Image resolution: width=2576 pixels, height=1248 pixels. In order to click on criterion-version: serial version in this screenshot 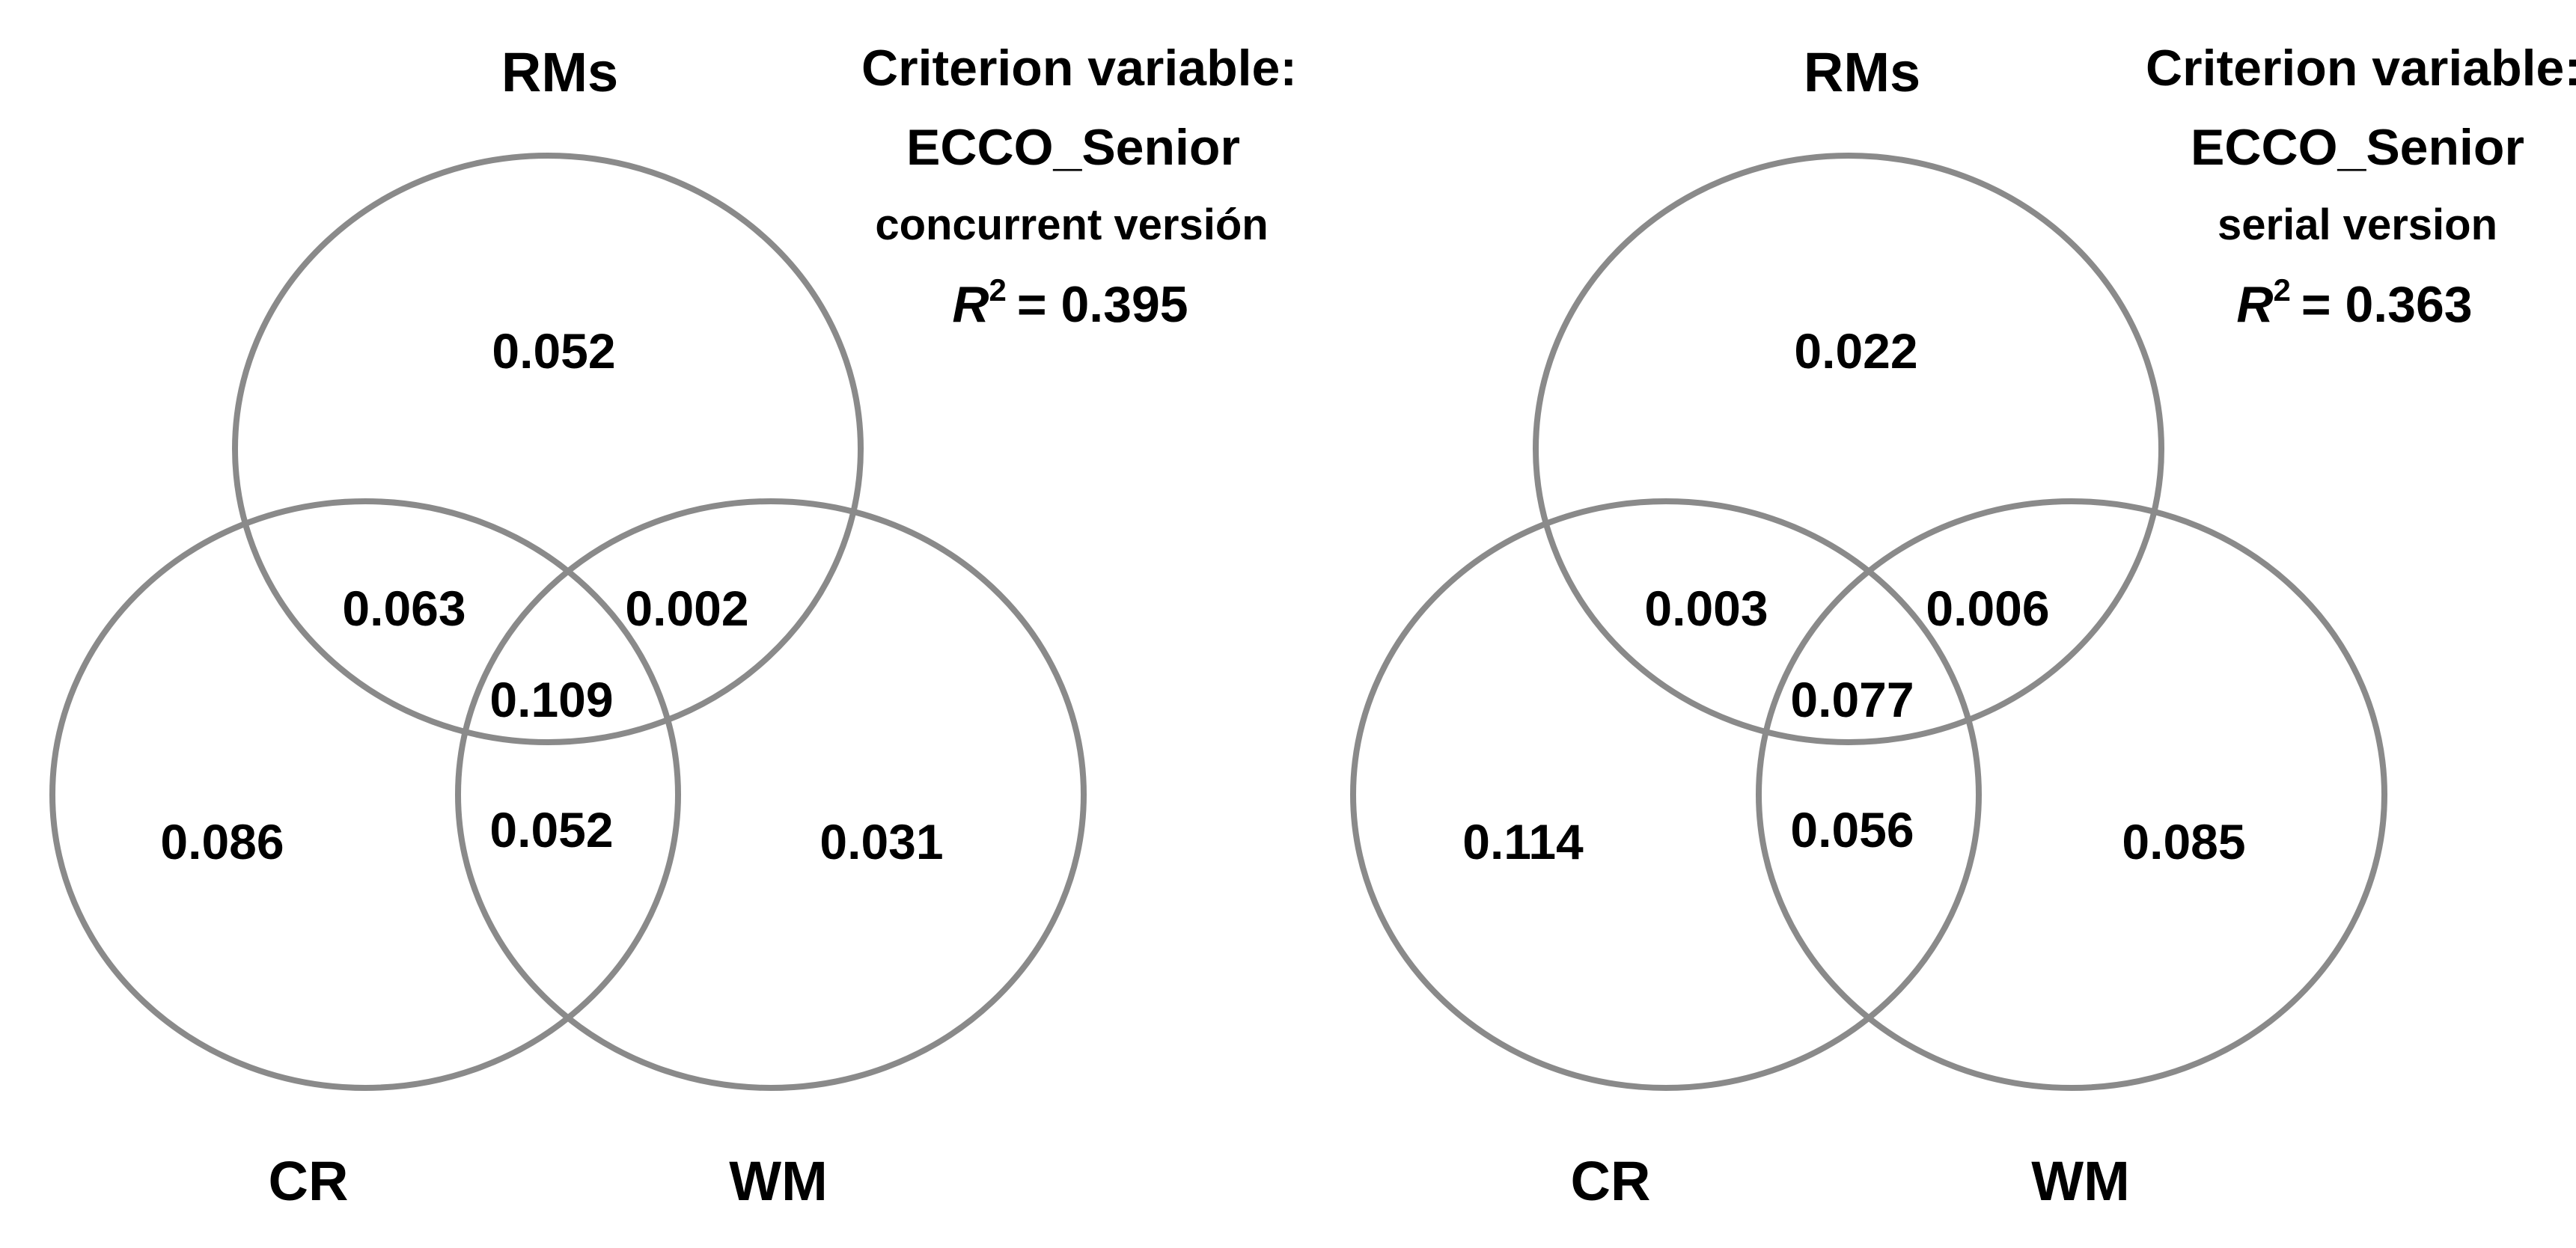, I will do `click(2357, 225)`.